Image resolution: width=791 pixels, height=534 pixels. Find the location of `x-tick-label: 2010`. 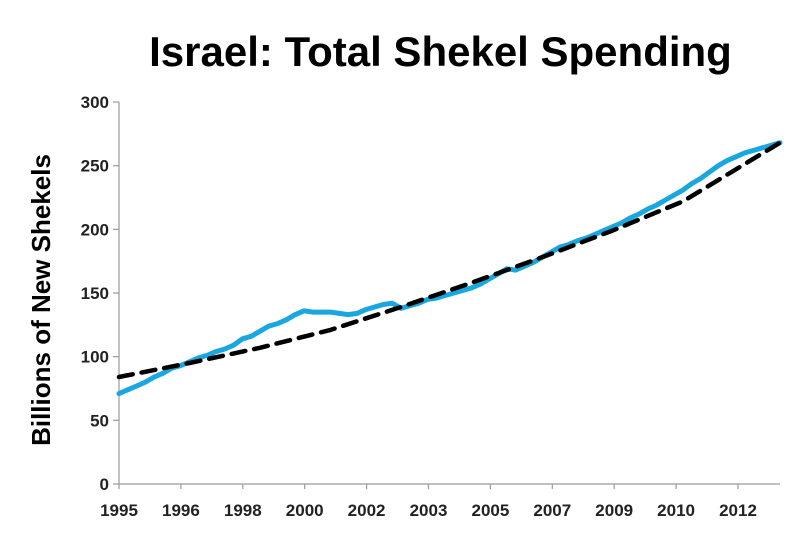

x-tick-label: 2010 is located at coordinates (676, 510).